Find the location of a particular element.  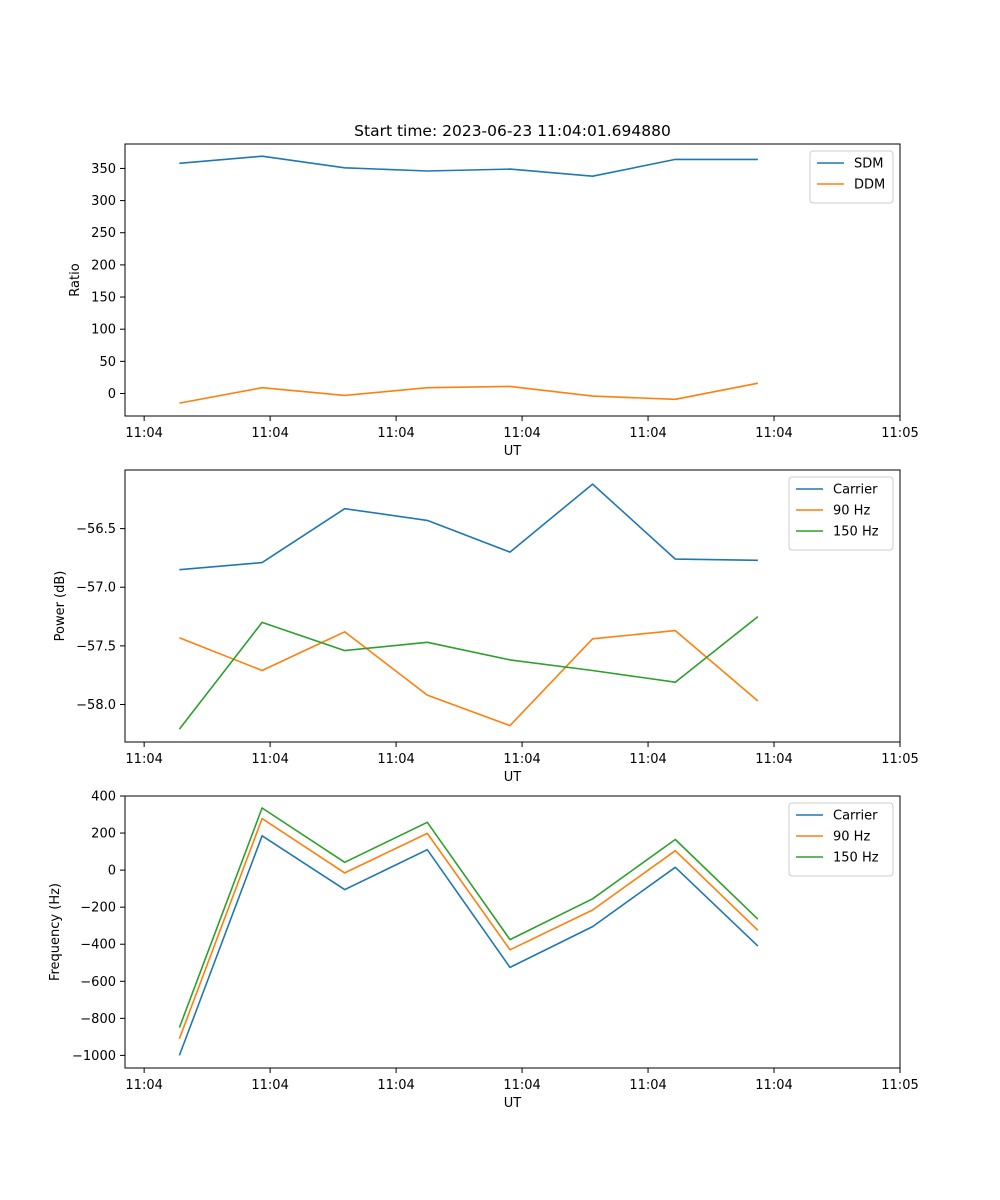

legend-entry: SDM is located at coordinates (868, 164).